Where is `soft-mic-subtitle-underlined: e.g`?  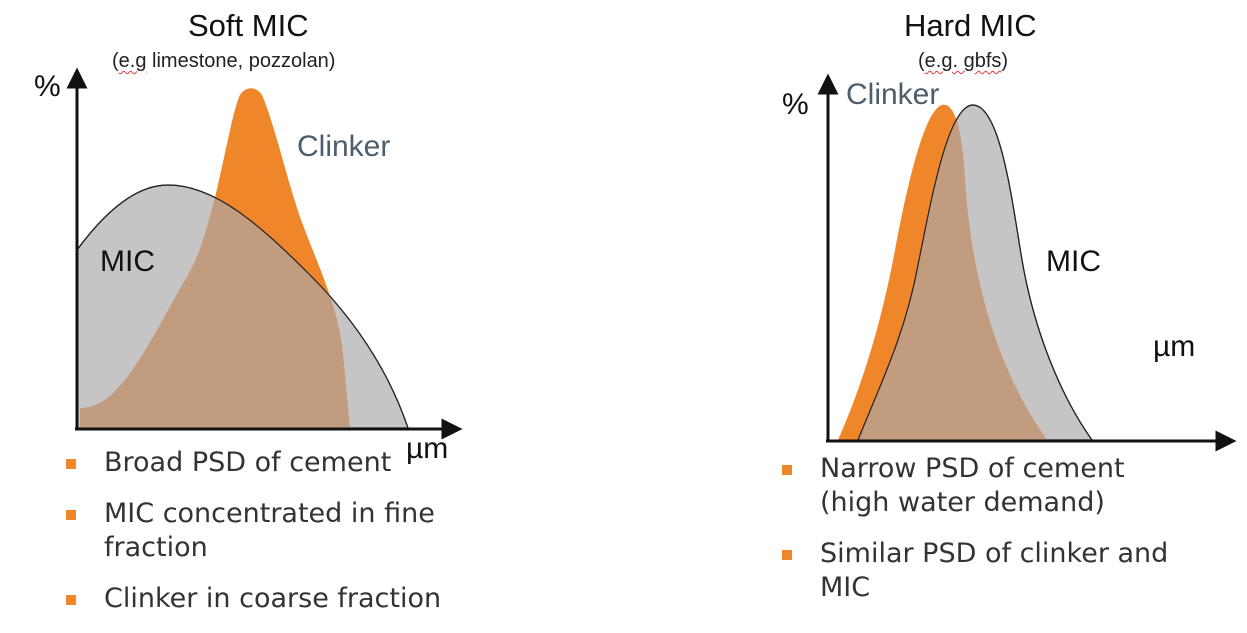 soft-mic-subtitle-underlined: e.g is located at coordinates (132, 61).